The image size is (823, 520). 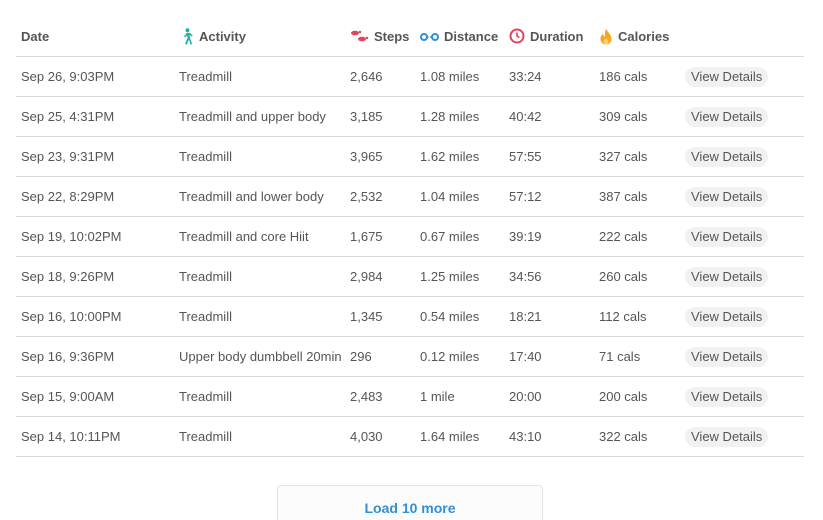 What do you see at coordinates (68, 116) in the screenshot?
I see `cell-date: Sep 25, 4:31PM` at bounding box center [68, 116].